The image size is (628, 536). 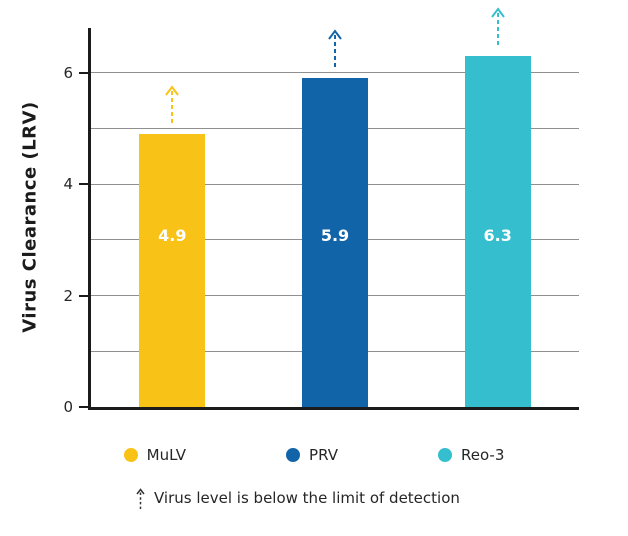 I want to click on bar-value-label: 4.9, so click(x=172, y=235).